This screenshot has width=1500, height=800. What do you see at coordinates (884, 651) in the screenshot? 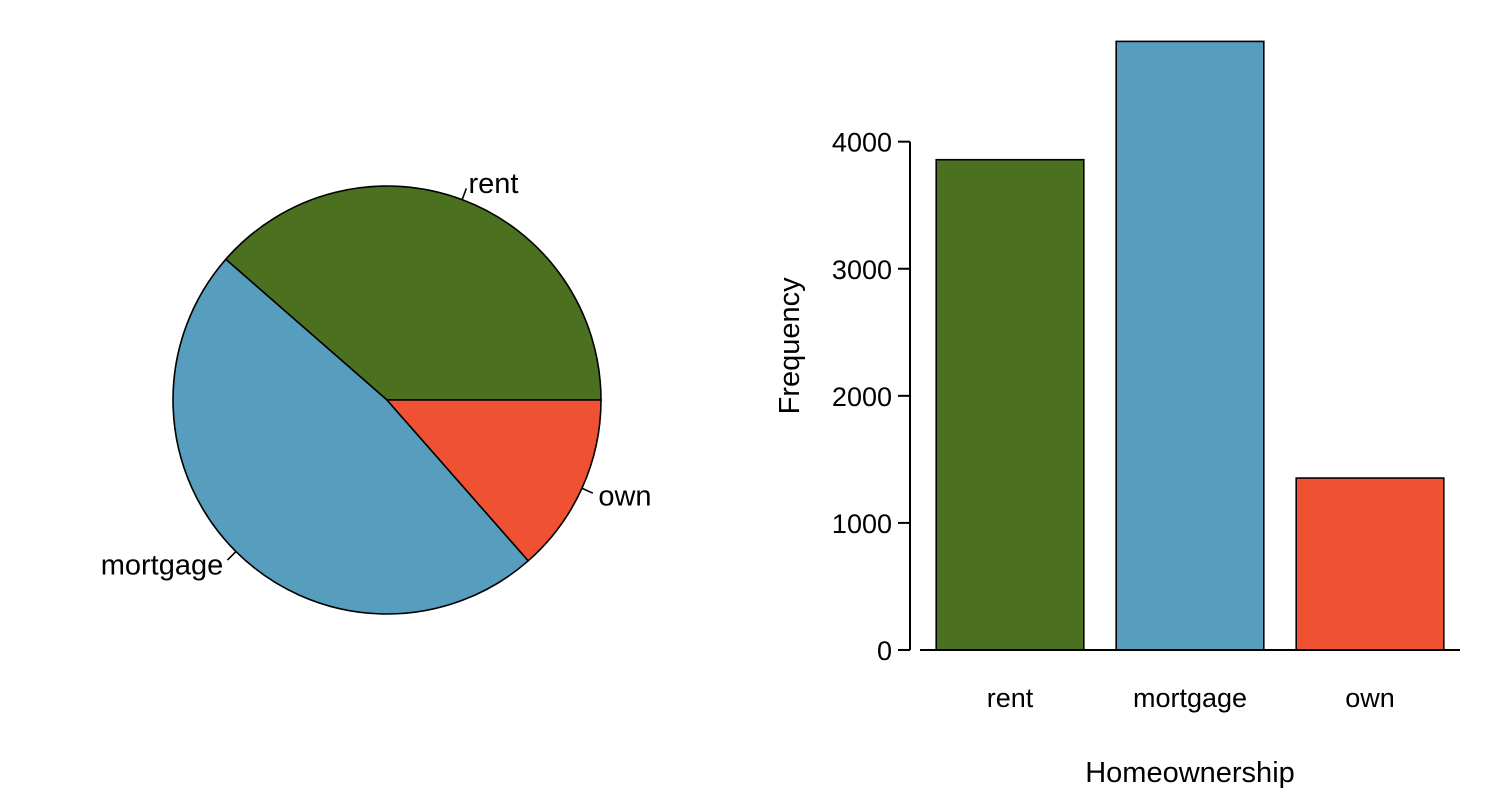
I see `y-tick-label: 0` at bounding box center [884, 651].